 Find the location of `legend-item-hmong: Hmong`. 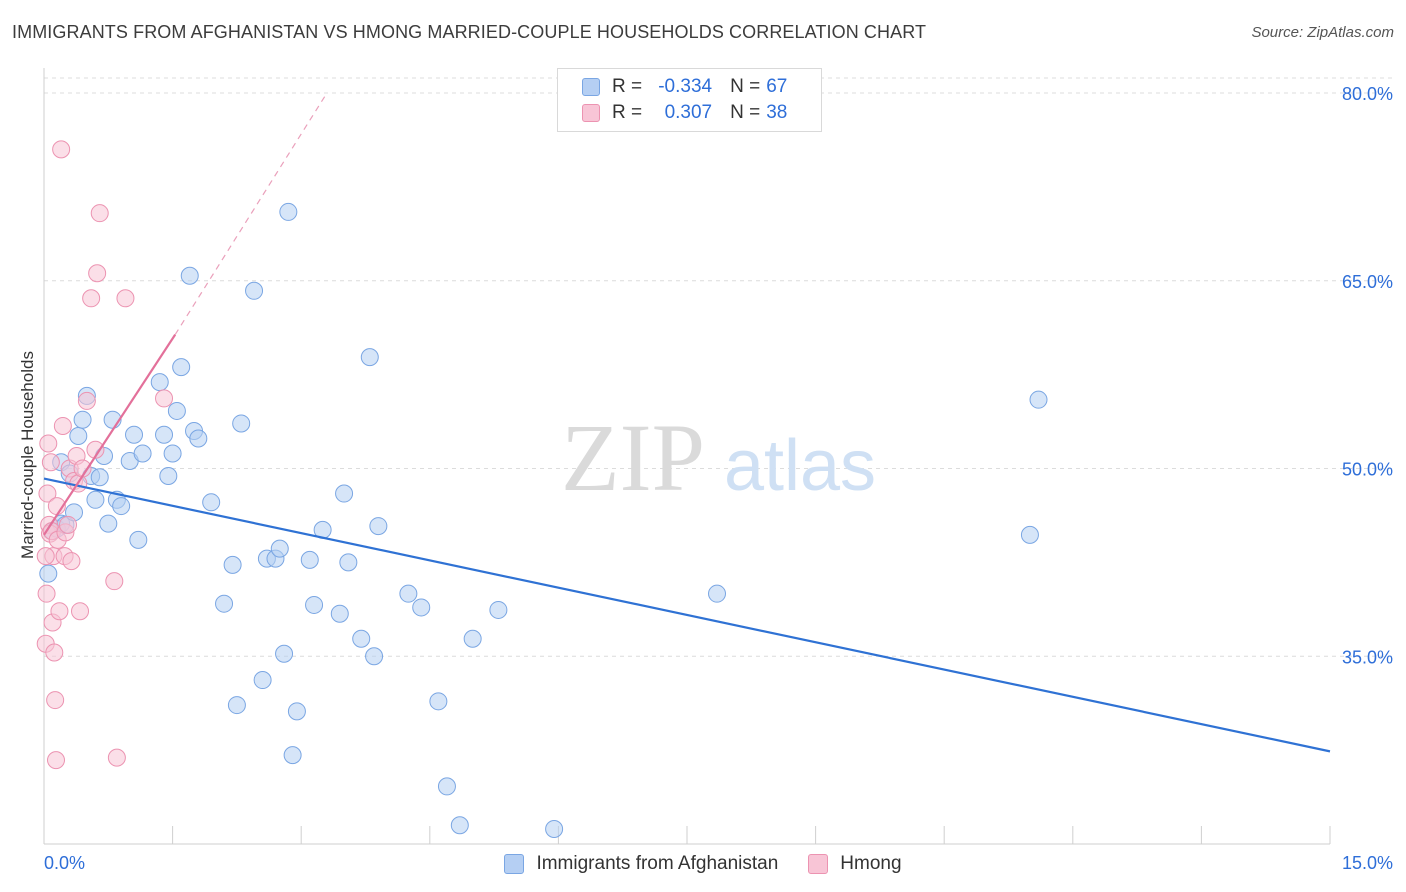

legend-item-hmong: Hmong is located at coordinates (855, 864).